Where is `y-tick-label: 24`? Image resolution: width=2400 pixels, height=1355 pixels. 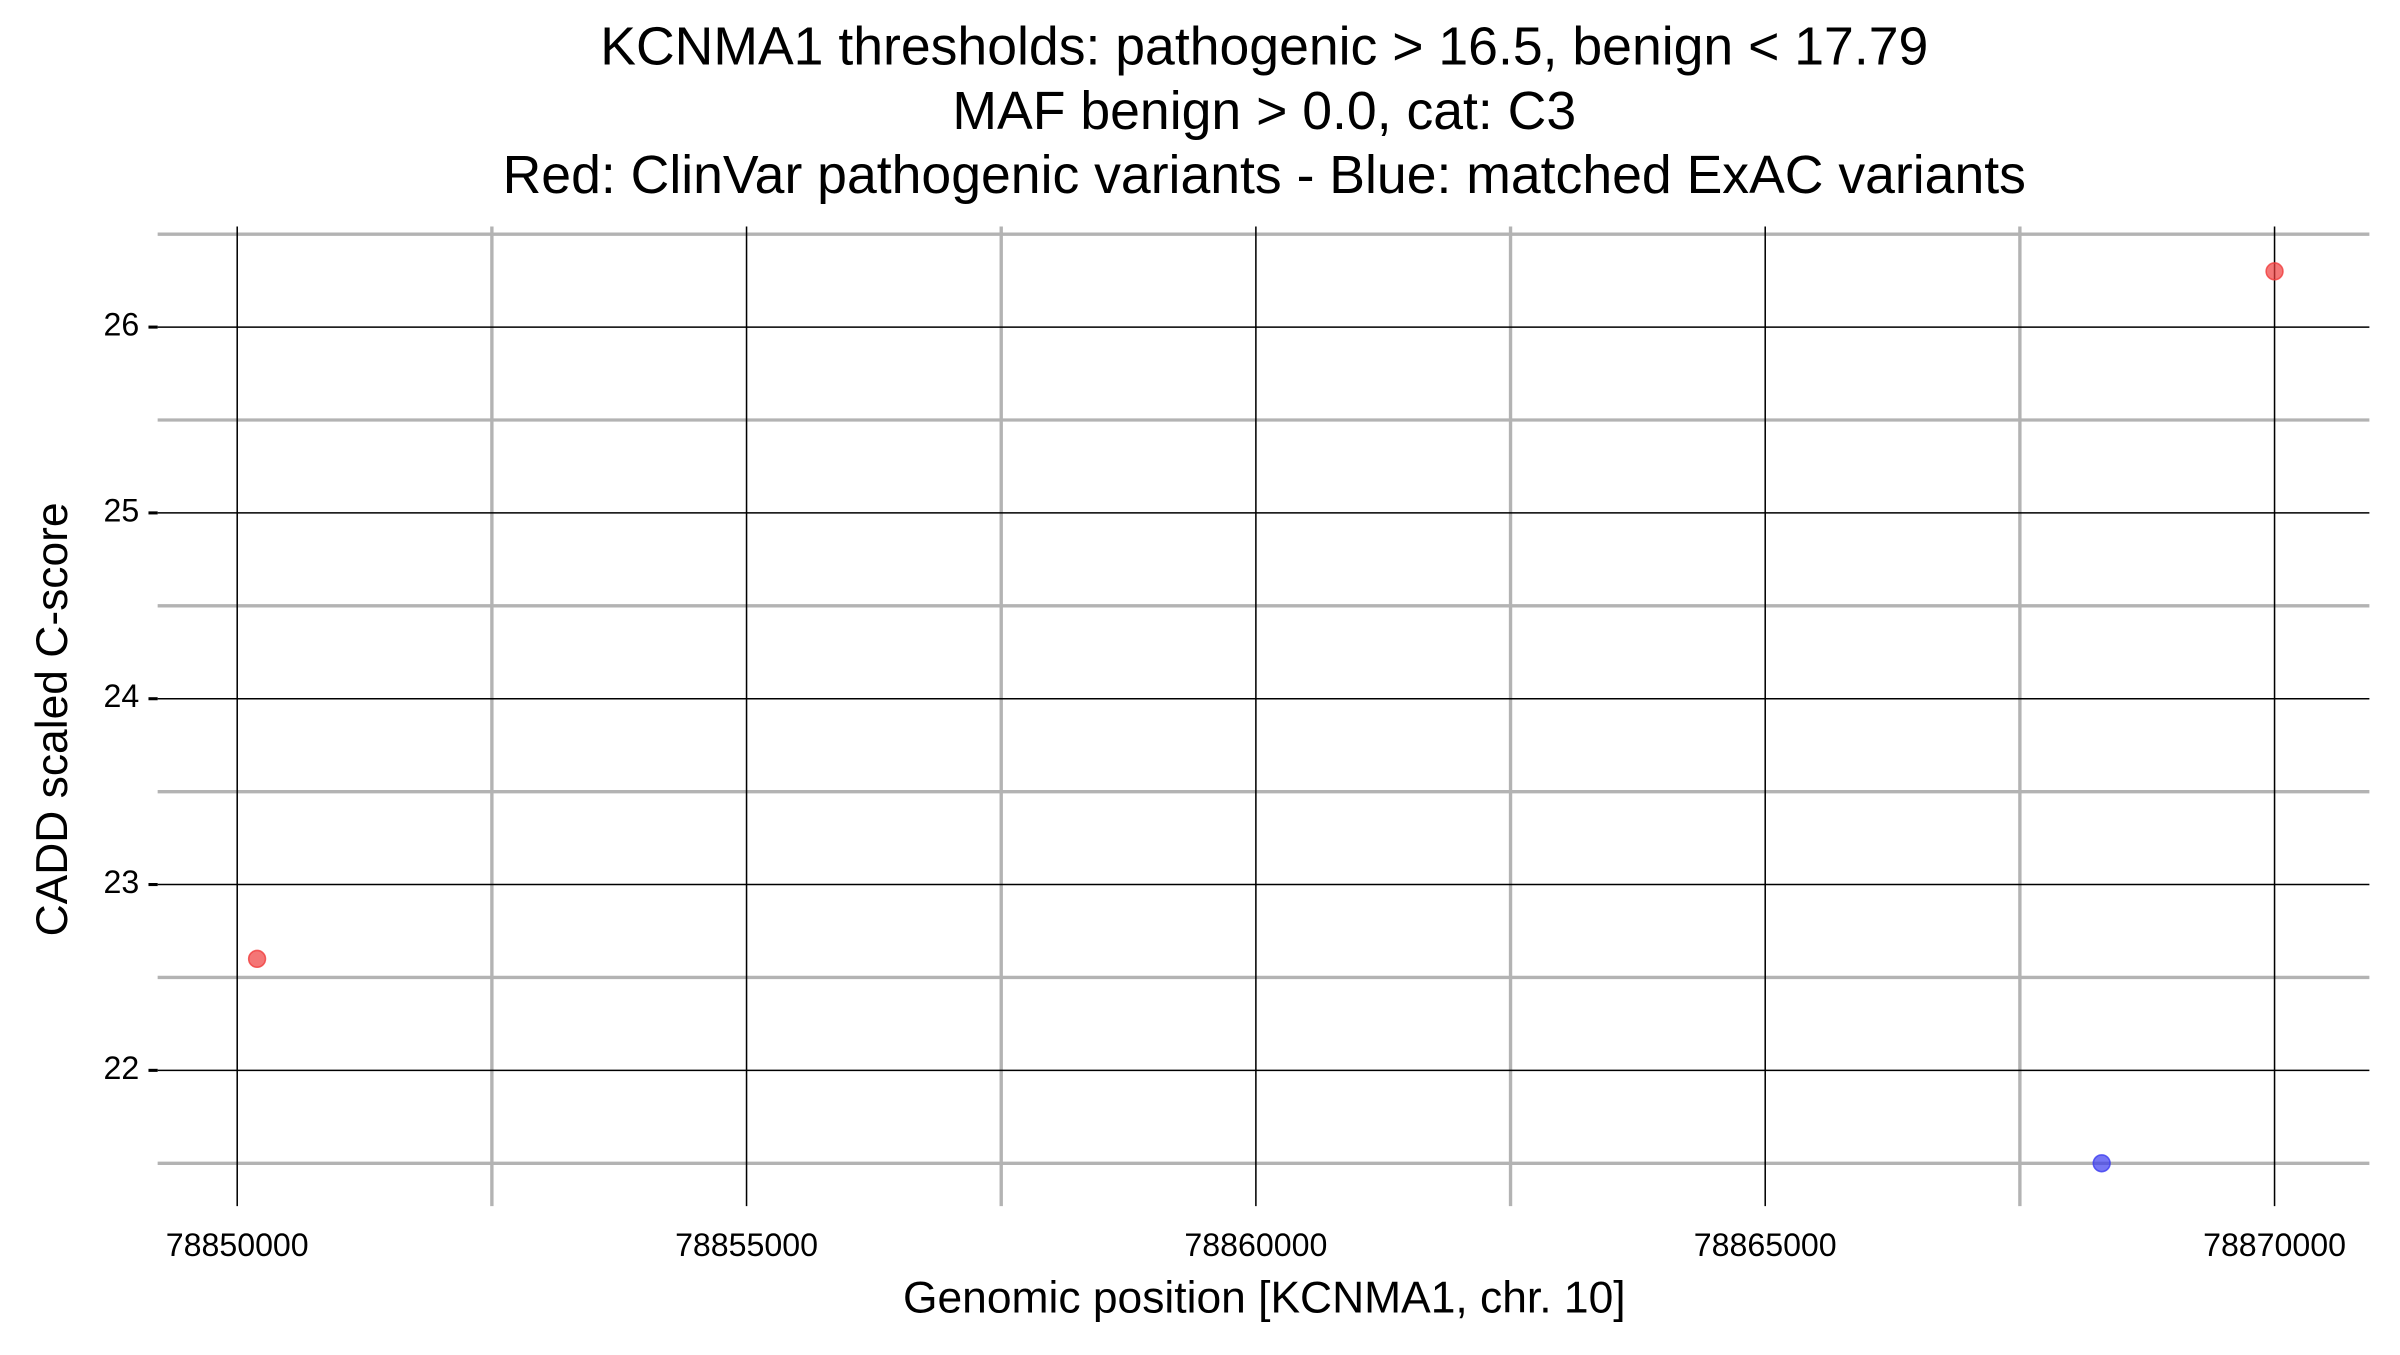 y-tick-label: 24 is located at coordinates (122, 696).